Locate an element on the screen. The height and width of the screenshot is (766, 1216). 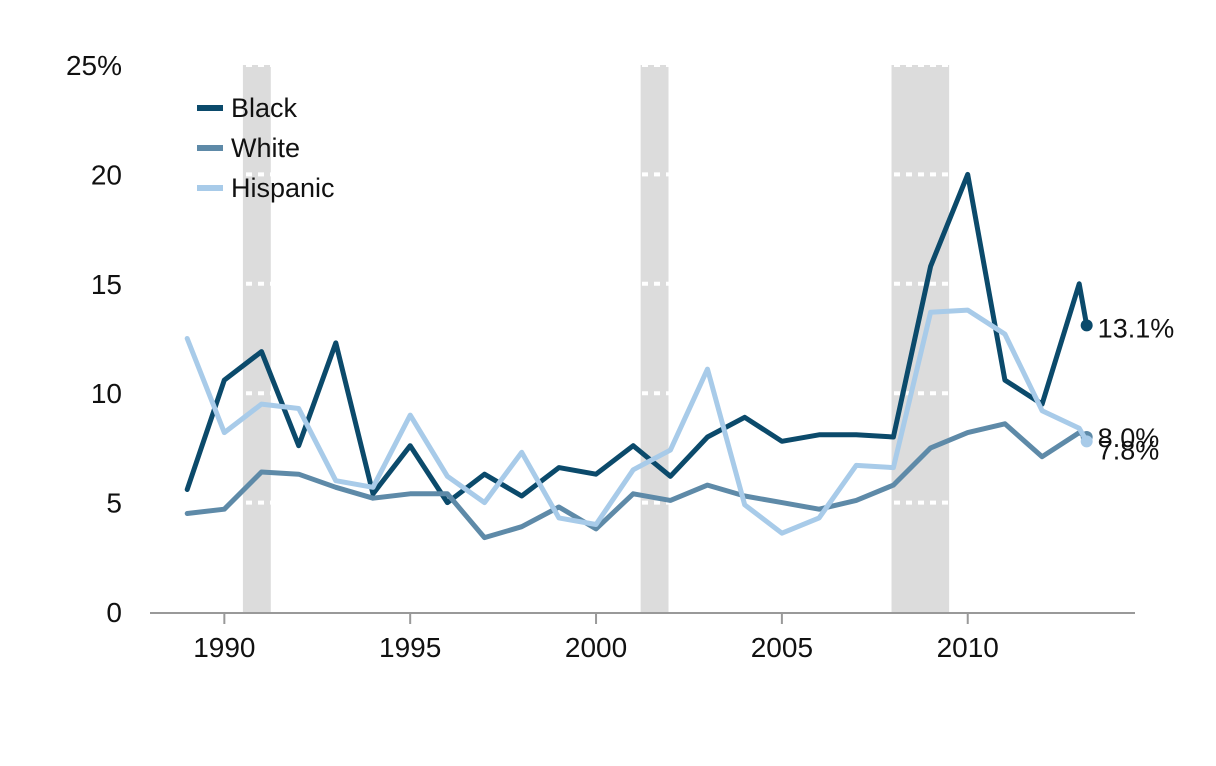
x-tick-label-1995: 1995 is located at coordinates (410, 647).